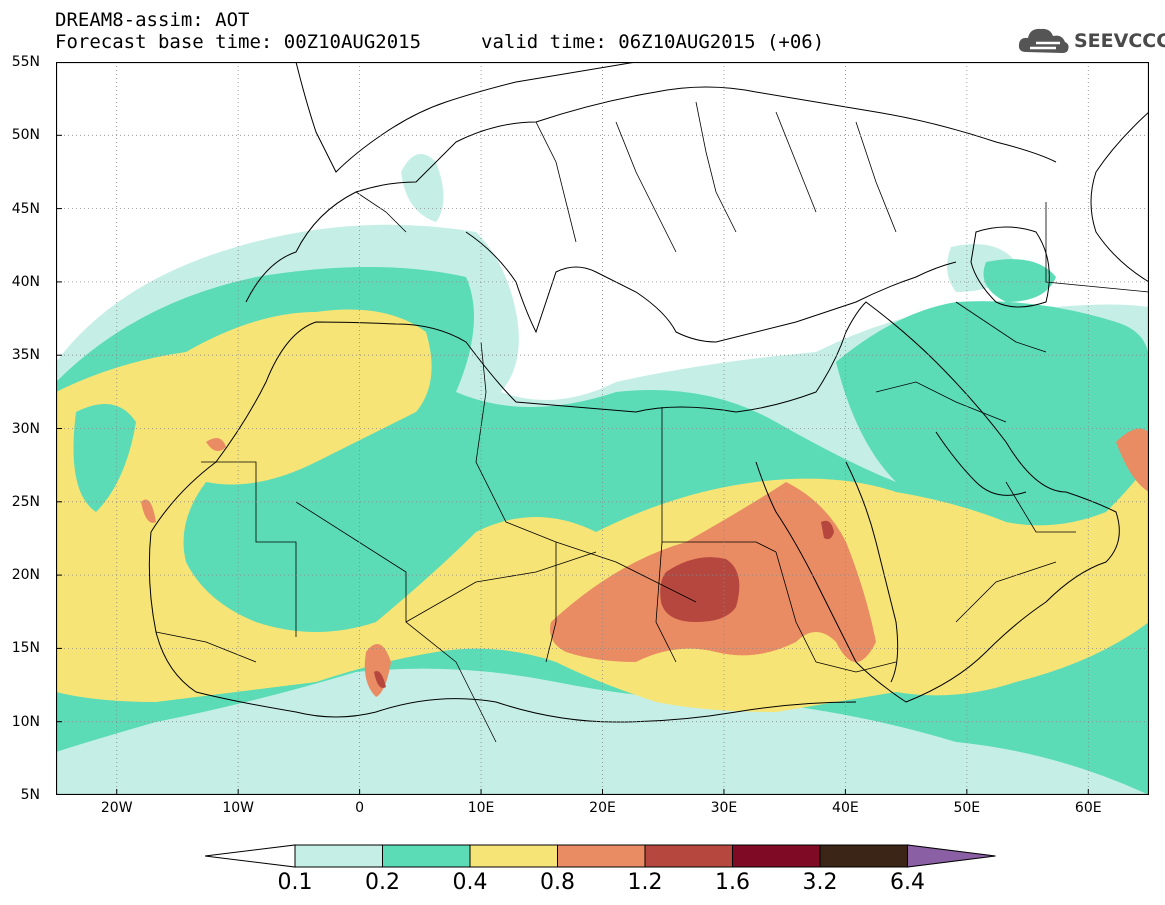  Describe the element at coordinates (604, 604) in the screenshot. I see `aot-band-1.2` at that location.